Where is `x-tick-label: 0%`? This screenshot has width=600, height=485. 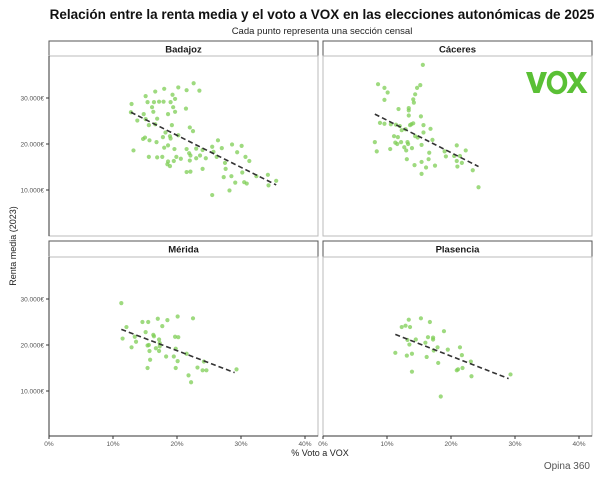 x-tick-label: 0% is located at coordinates (323, 444).